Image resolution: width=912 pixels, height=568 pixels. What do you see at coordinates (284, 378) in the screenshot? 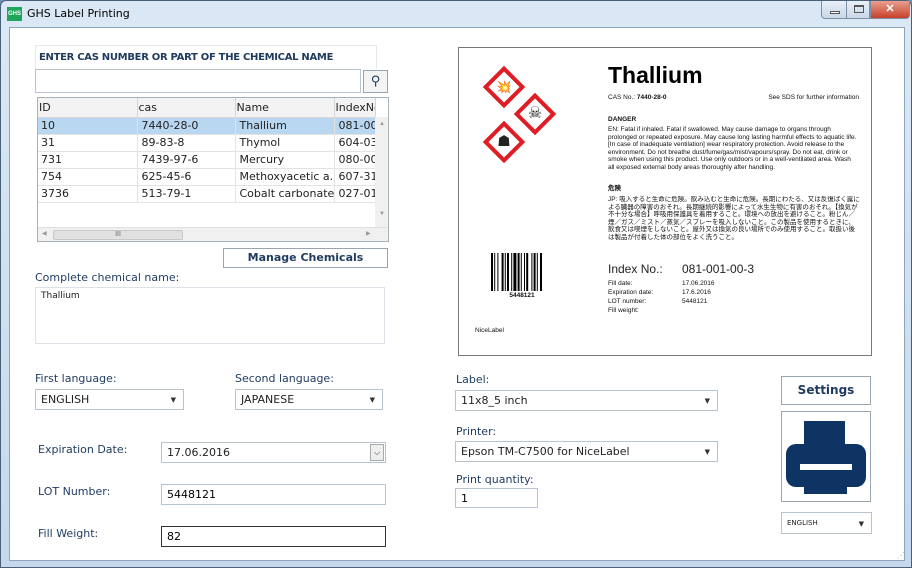
I see `second-language-label: Second language:` at bounding box center [284, 378].